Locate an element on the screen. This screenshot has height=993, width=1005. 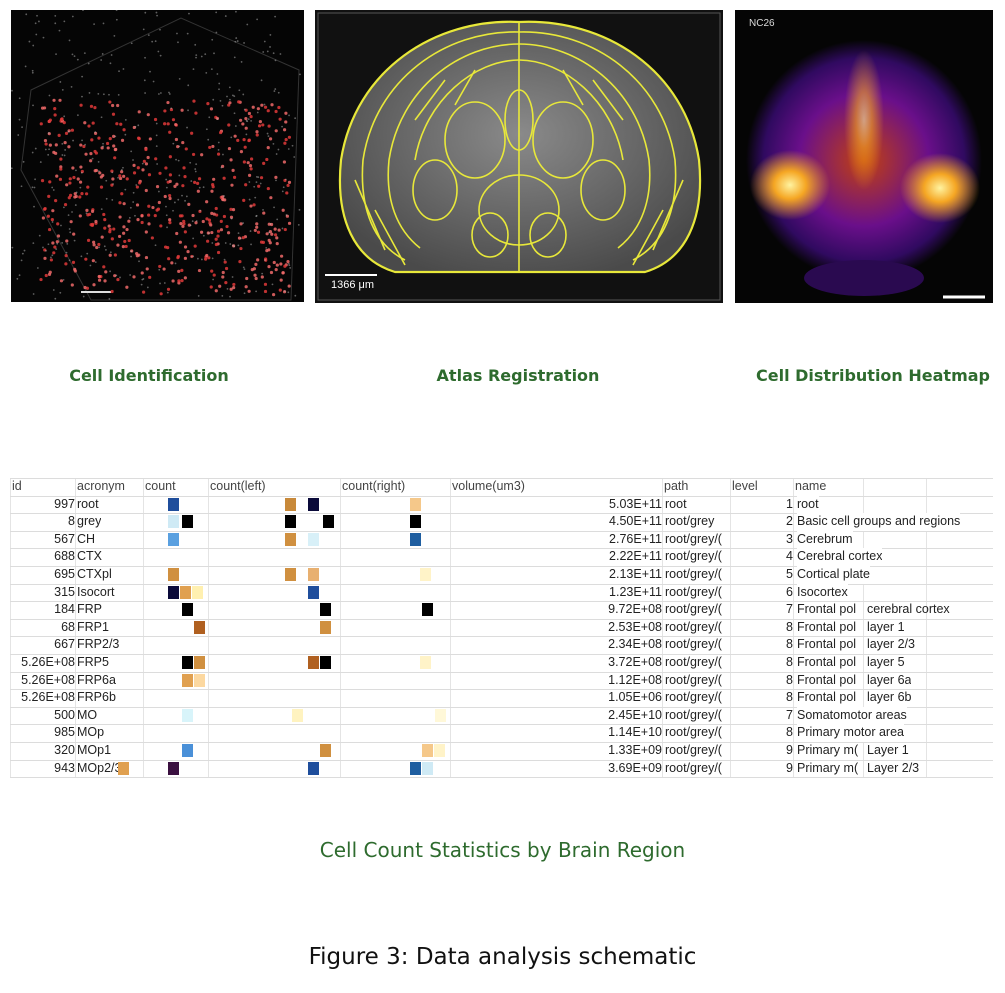
image-background is located at coordinates (157, 156).